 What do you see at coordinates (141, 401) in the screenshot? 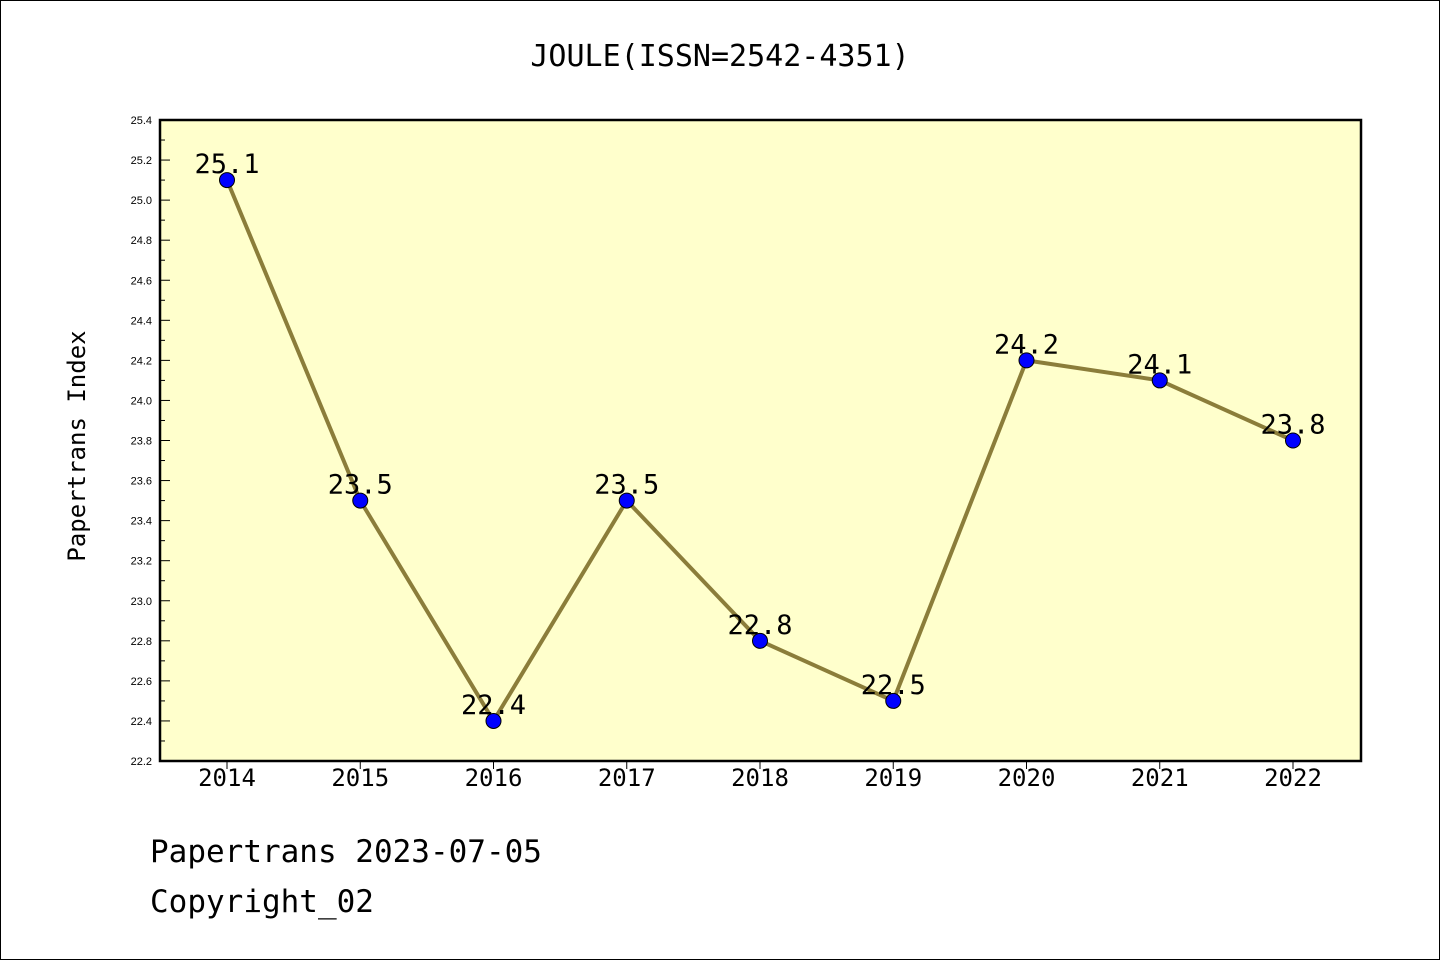
I see `y-tick-label: 24.0` at bounding box center [141, 401].